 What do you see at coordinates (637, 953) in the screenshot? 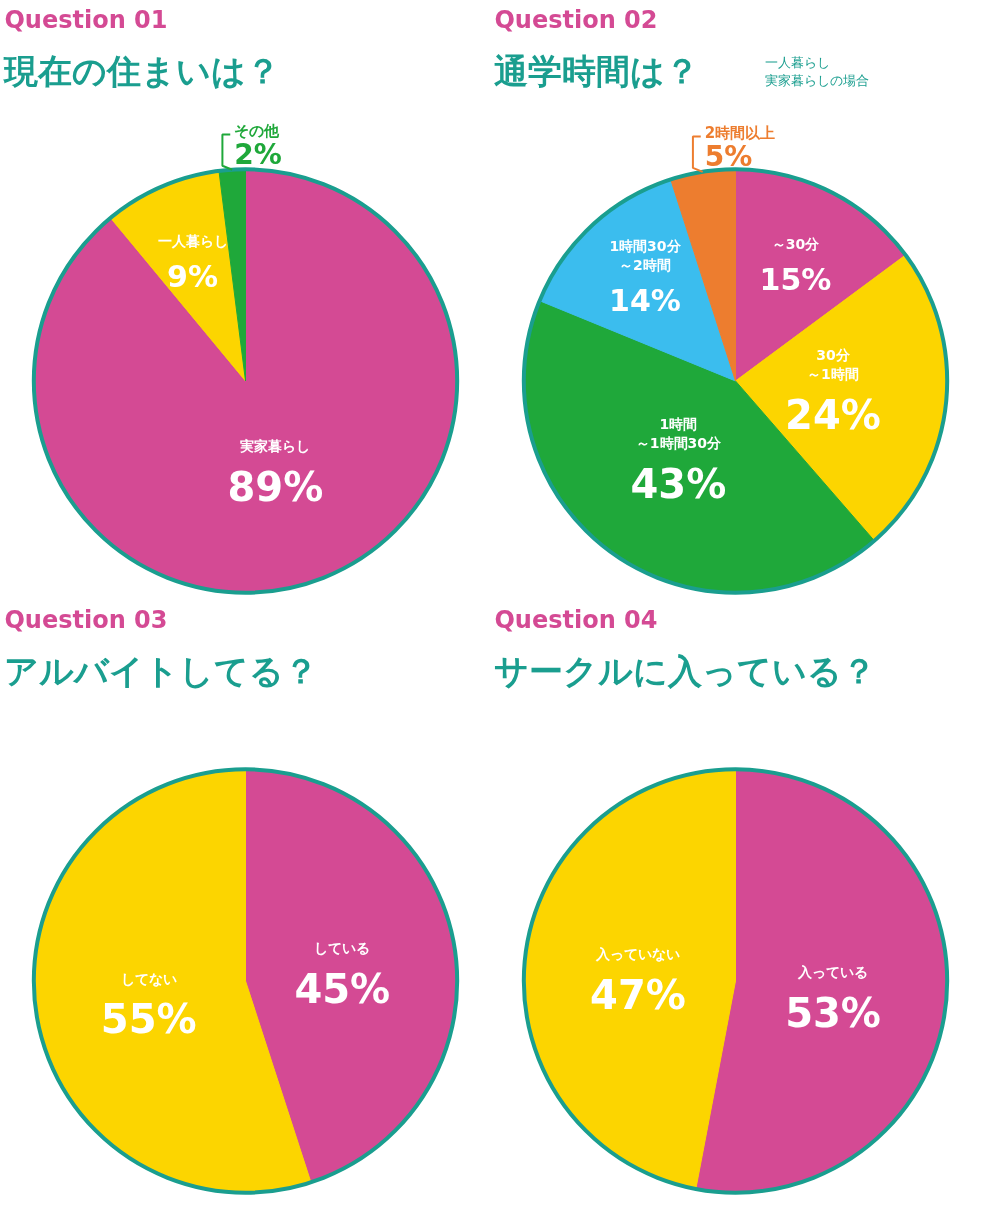
I see `slice-label: 入っていない` at bounding box center [637, 953].